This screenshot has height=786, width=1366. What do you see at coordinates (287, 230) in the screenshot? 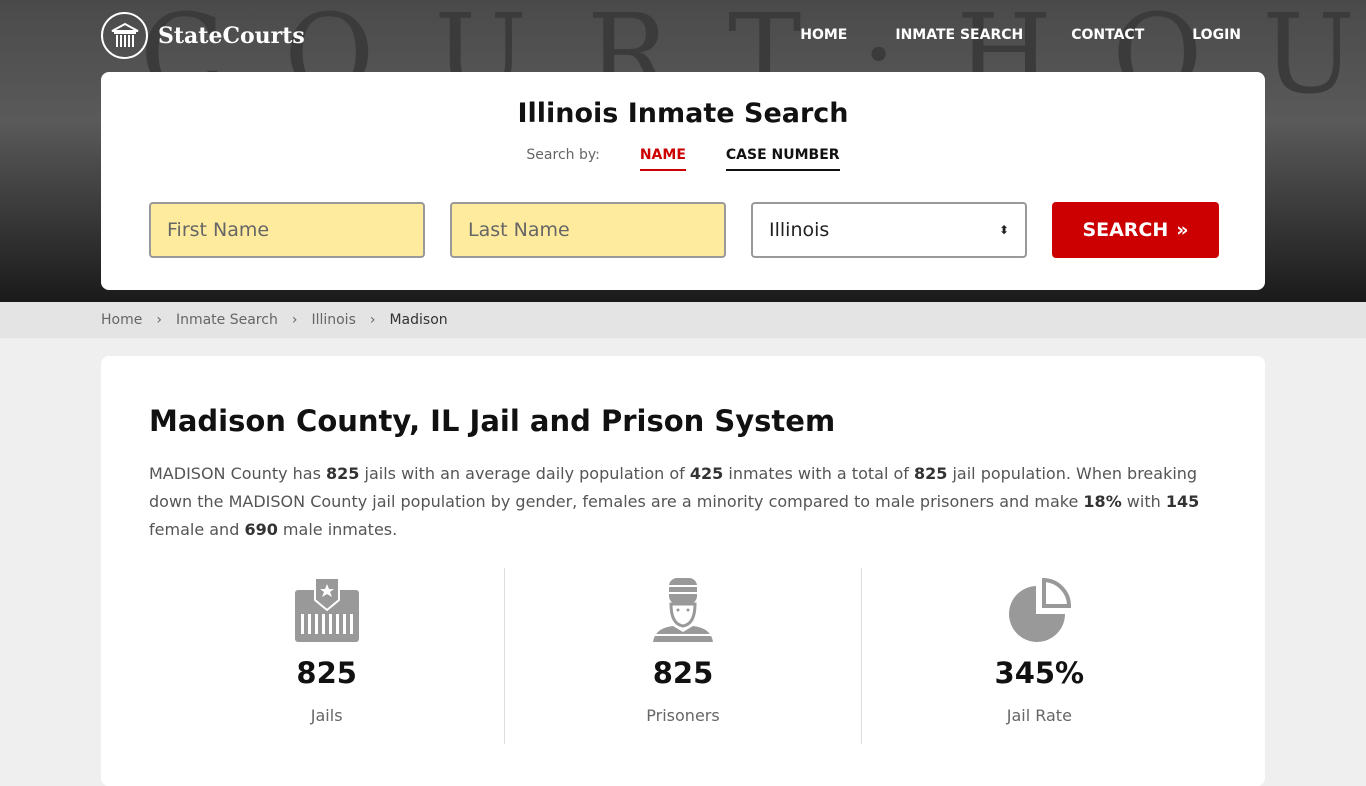
I see `first-name-input: First Name` at bounding box center [287, 230].